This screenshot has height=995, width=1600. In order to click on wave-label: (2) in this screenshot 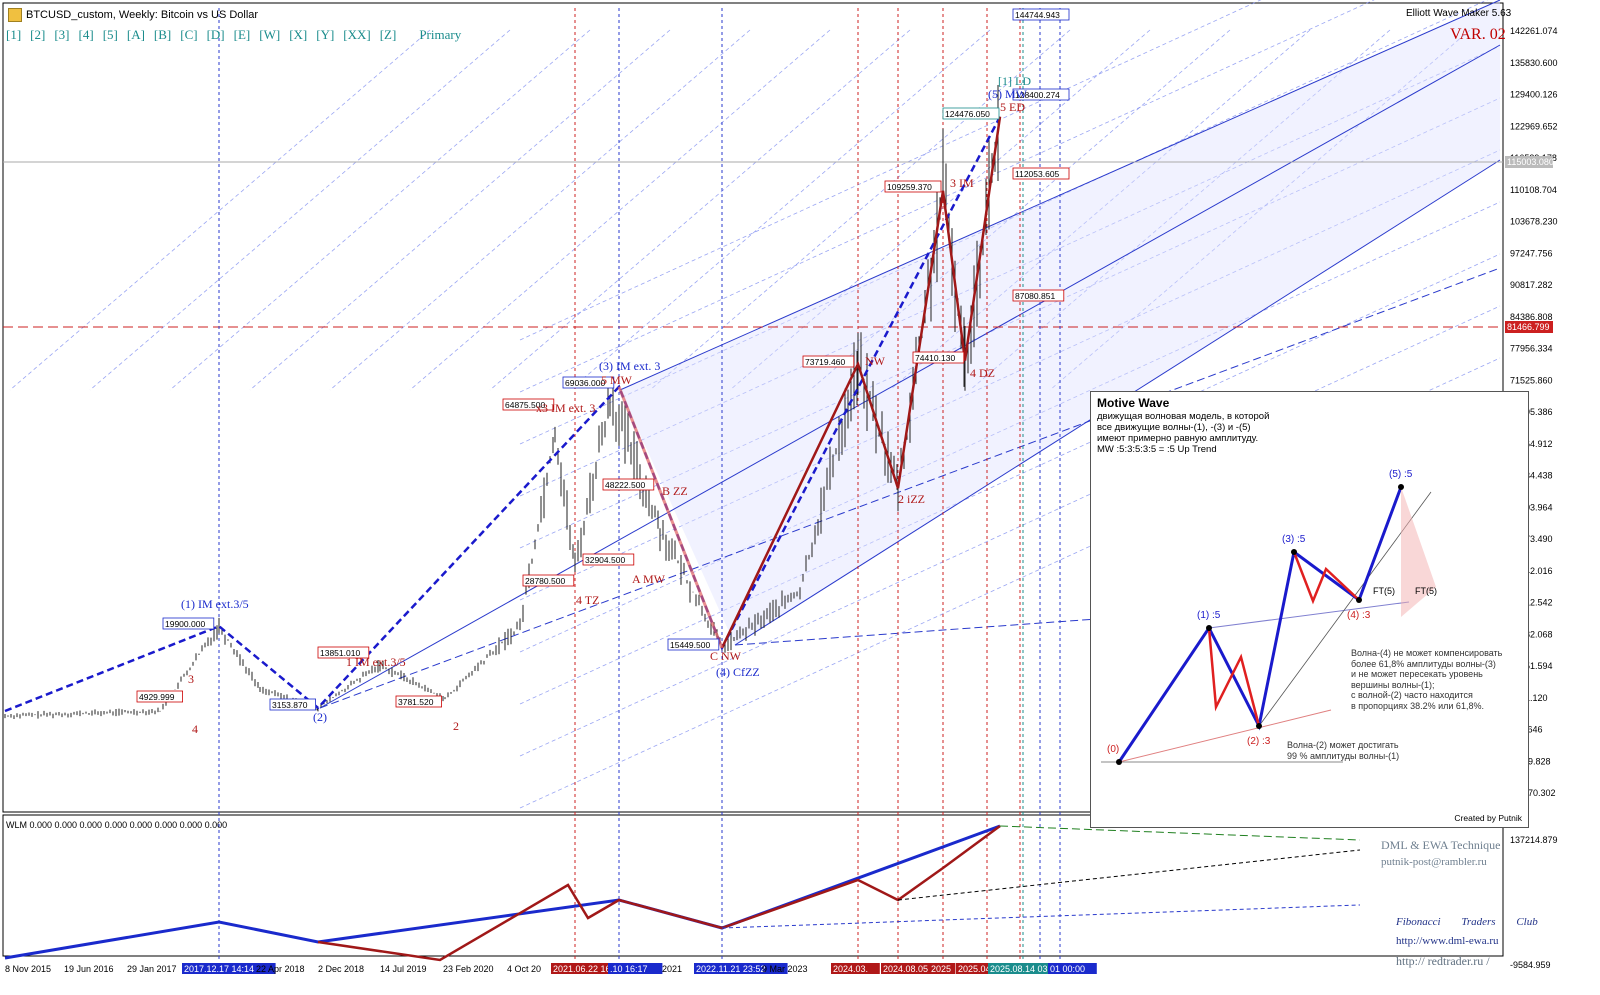, I will do `click(320, 717)`.